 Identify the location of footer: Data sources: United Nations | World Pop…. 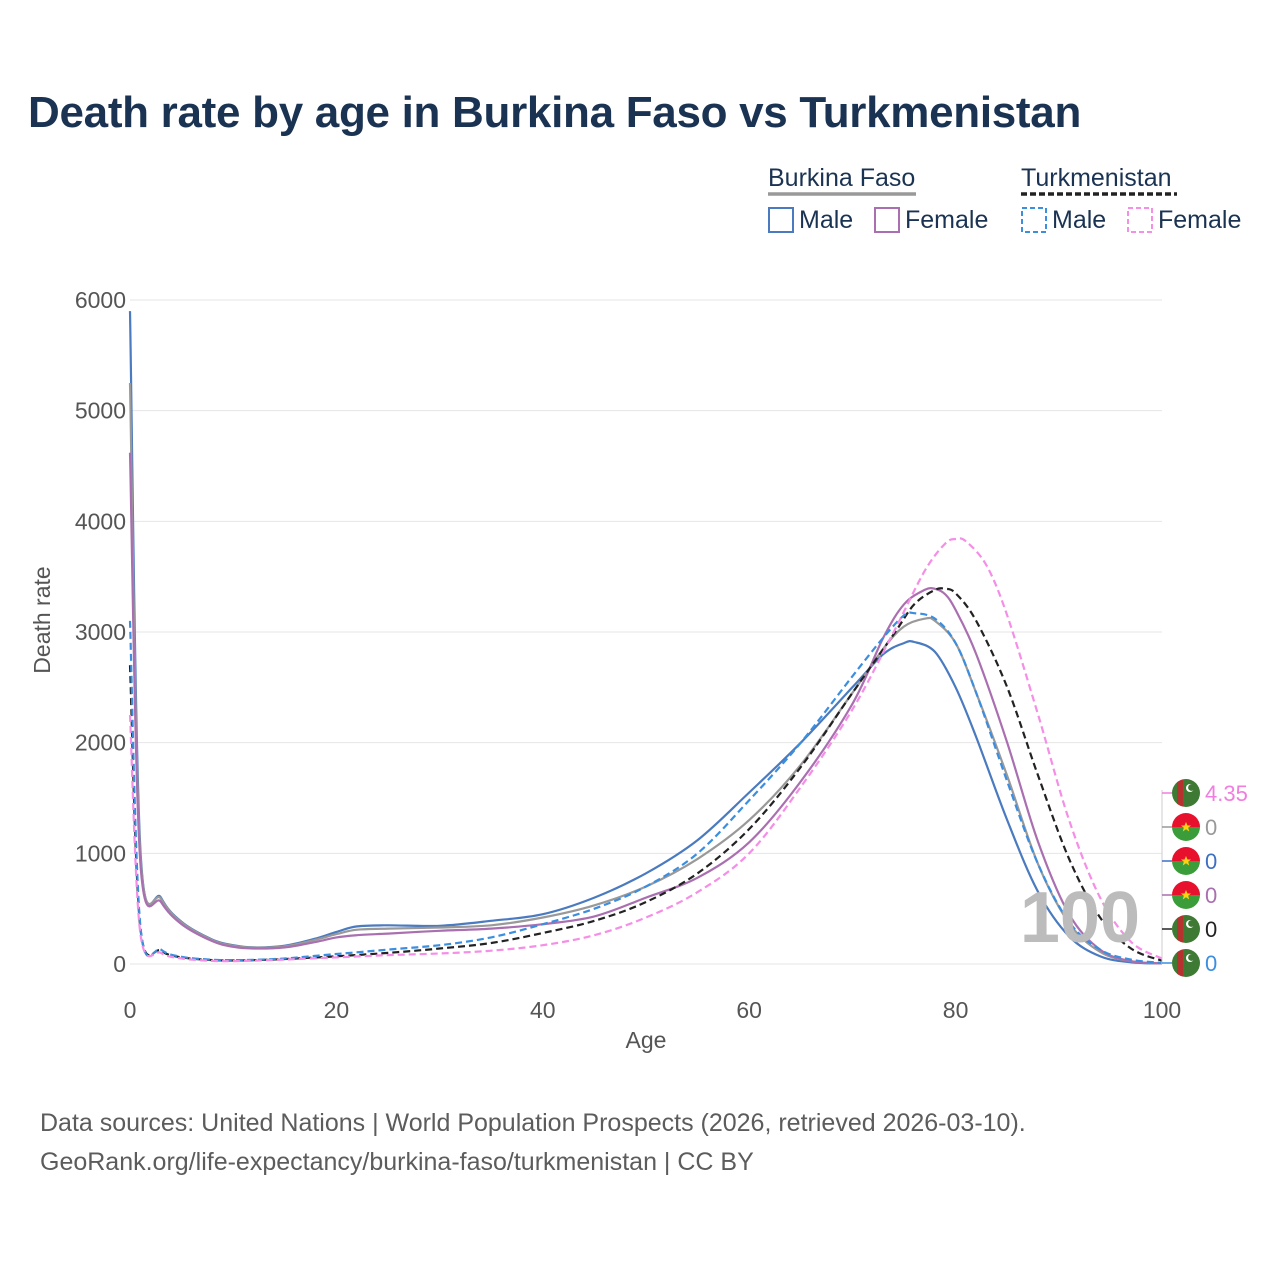
(533, 1143).